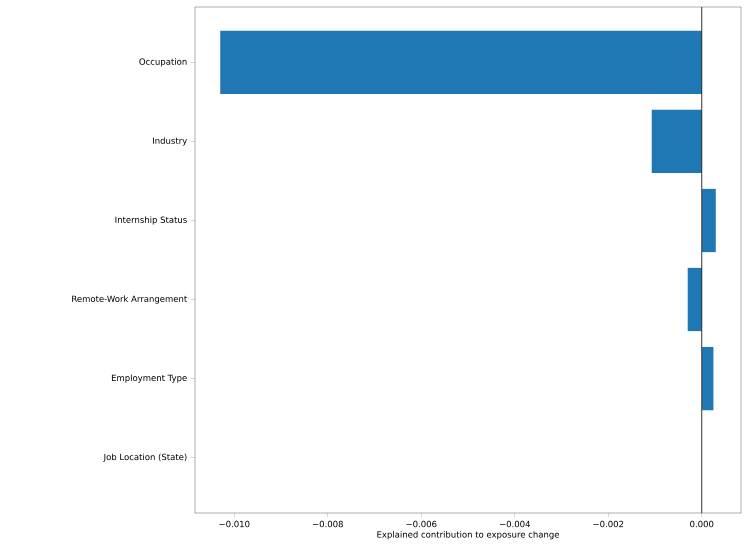 Image resolution: width=744 pixels, height=555 pixels. Describe the element at coordinates (608, 524) in the screenshot. I see `x-tick-label: −0.002` at that location.